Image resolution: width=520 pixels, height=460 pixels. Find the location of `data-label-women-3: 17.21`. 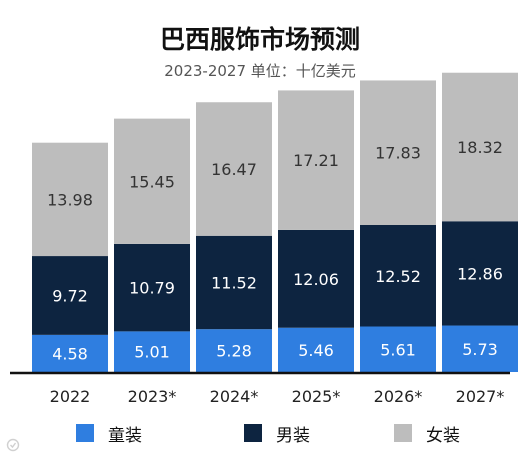

data-label-women-3: 17.21 is located at coordinates (316, 160).